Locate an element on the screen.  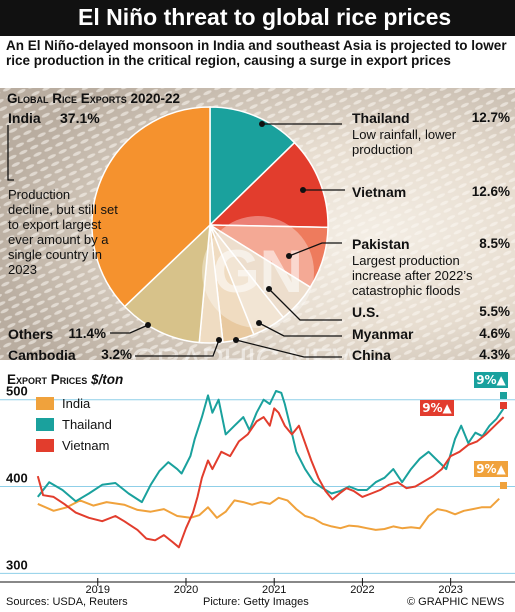
pie-label-myanmar: Myanmar is located at coordinates (383, 334).